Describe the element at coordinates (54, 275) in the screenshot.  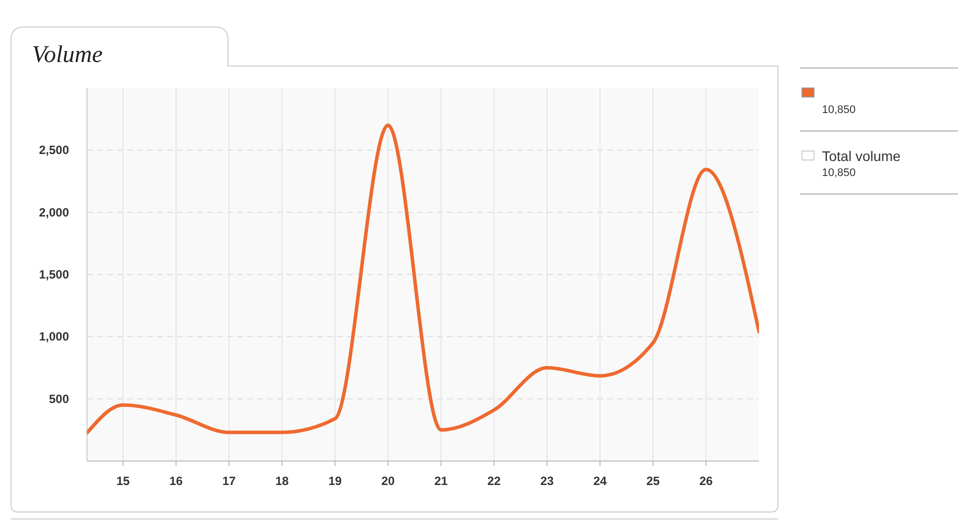
I see `y-tick-label: 1,500` at that location.